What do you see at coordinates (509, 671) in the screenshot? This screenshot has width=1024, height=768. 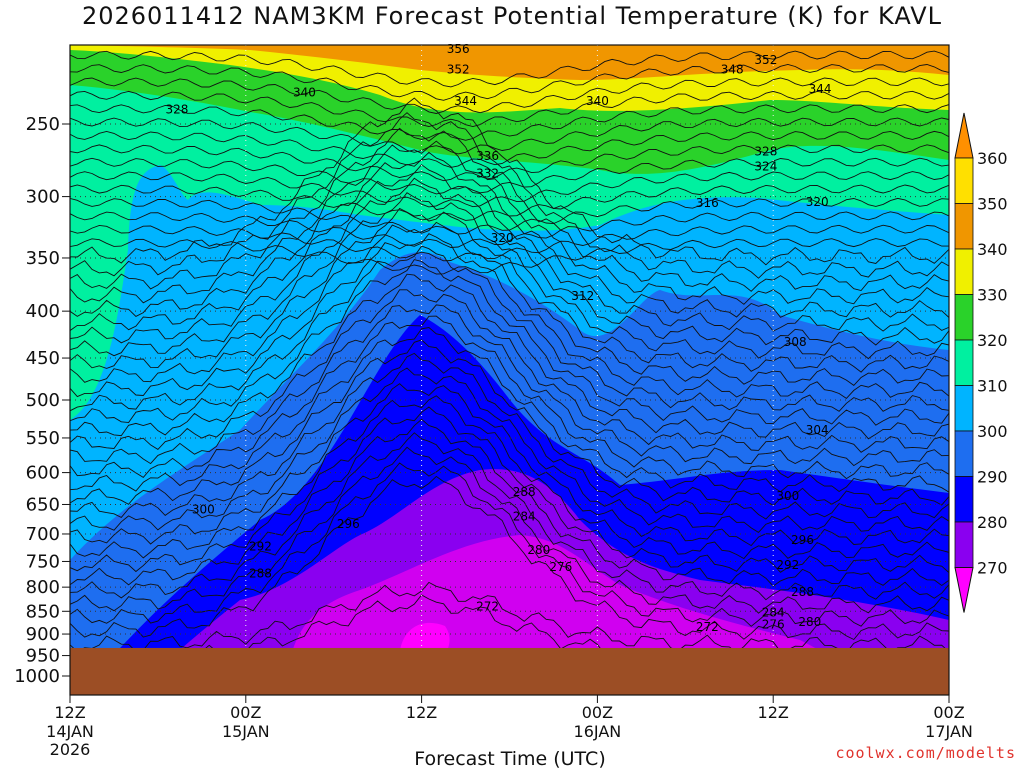 I see `ground-surface` at bounding box center [509, 671].